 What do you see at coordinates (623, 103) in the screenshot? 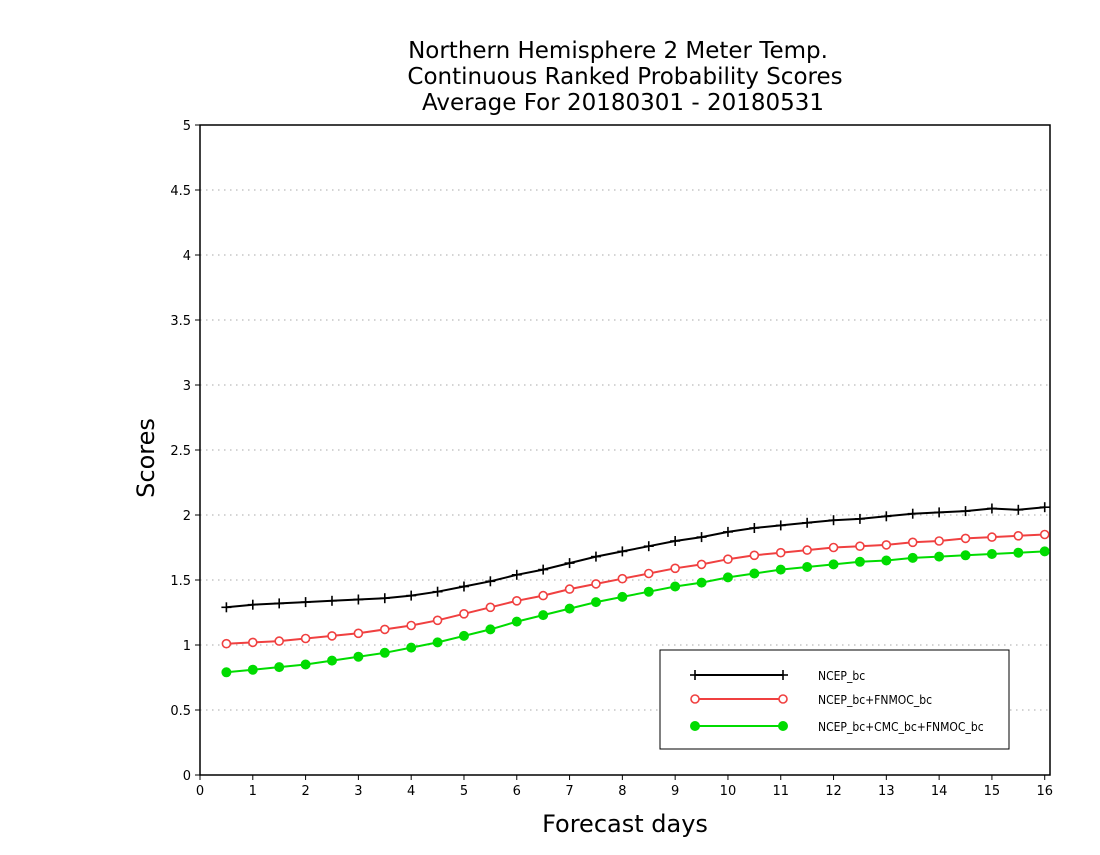
I see `chart-title-line-3: Average For 20180301 - 20180531` at bounding box center [623, 103].